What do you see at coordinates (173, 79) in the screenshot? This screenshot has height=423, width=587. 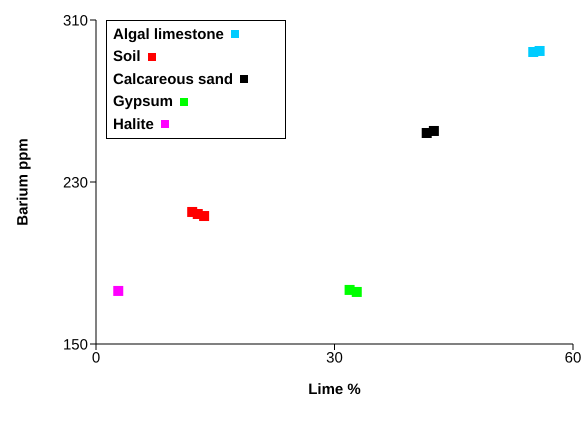 I see `legend-label: Calcareous sand` at bounding box center [173, 79].